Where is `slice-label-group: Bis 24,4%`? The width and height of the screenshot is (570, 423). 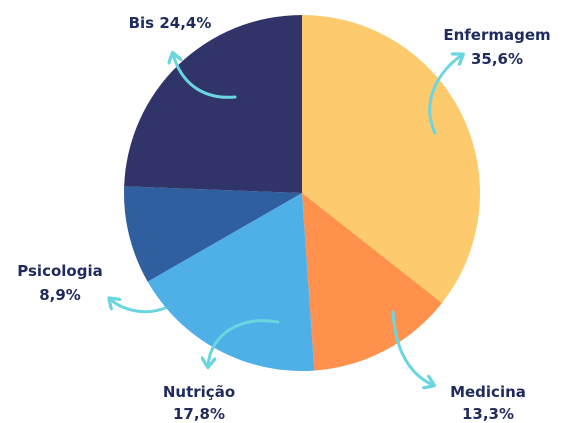
slice-label-group: Bis 24,4% is located at coordinates (170, 23).